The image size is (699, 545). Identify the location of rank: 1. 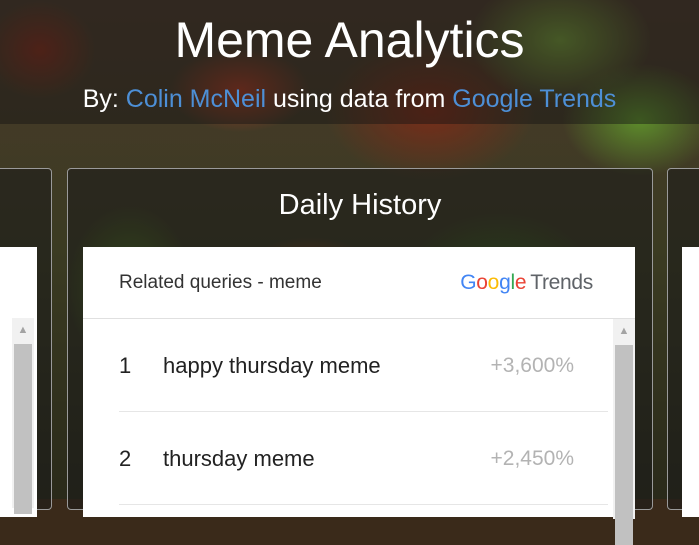
(125, 365).